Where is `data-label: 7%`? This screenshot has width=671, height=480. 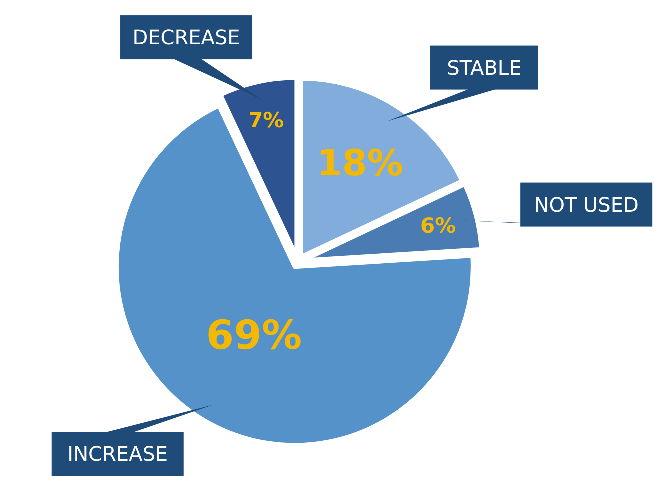
data-label: 7% is located at coordinates (266, 120).